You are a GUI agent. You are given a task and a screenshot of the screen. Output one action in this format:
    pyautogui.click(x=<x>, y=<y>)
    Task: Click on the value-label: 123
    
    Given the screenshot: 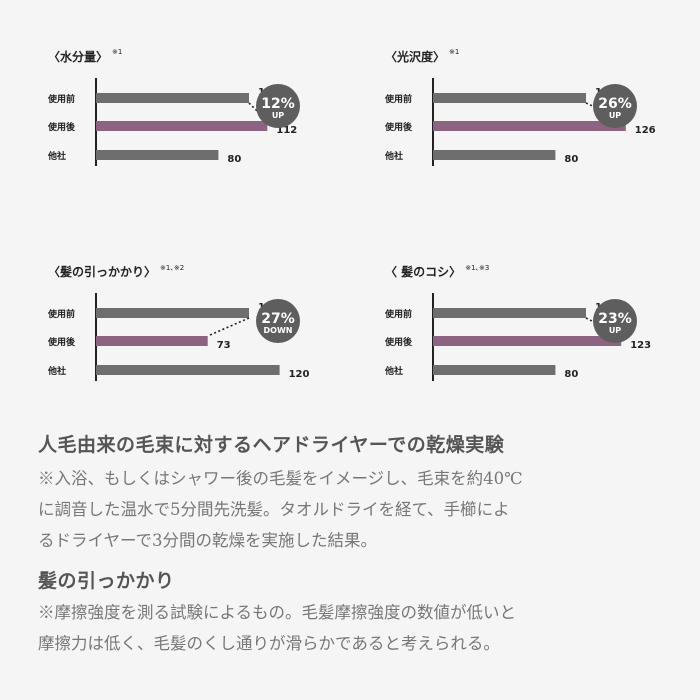 What is the action you would take?
    pyautogui.click(x=640, y=345)
    